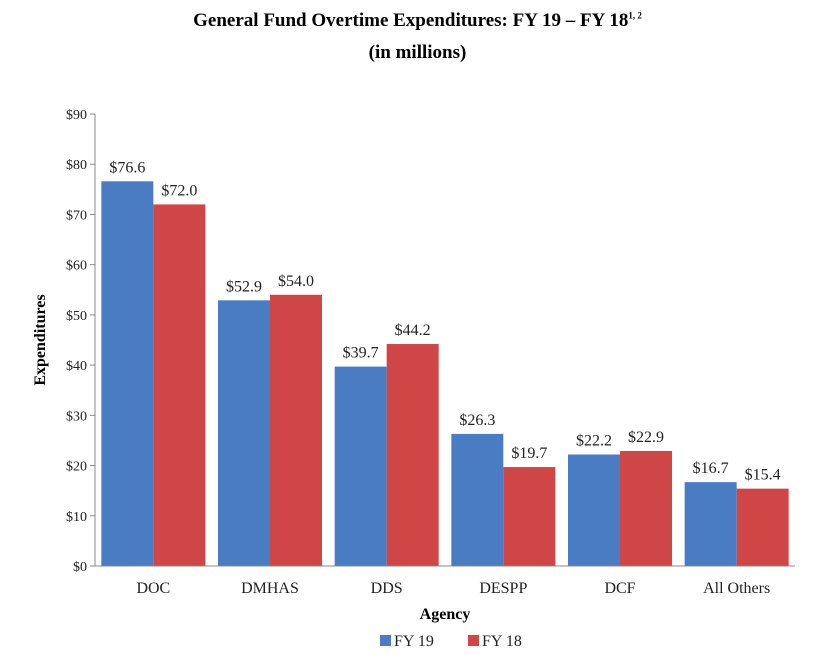 The height and width of the screenshot is (655, 835). I want to click on y-tick-label: $20, so click(76, 467).